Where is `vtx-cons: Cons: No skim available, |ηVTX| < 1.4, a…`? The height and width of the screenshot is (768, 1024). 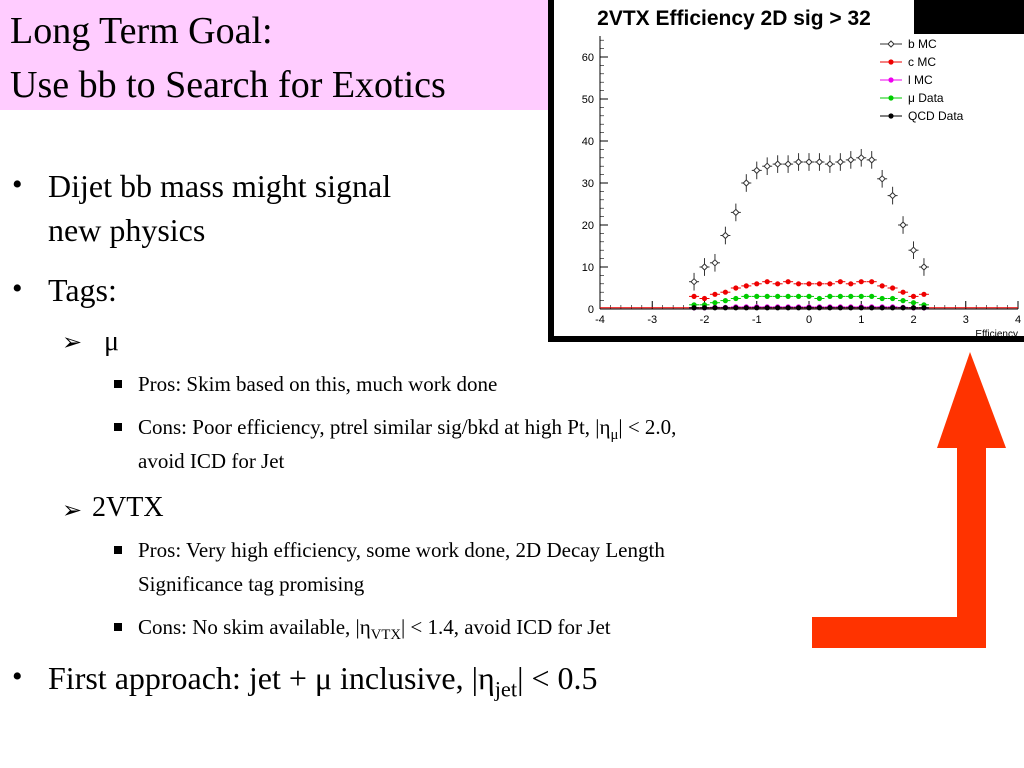
vtx-cons: Cons: No skim available, |ηVTX| < 1.4, a… is located at coordinates (374, 629).